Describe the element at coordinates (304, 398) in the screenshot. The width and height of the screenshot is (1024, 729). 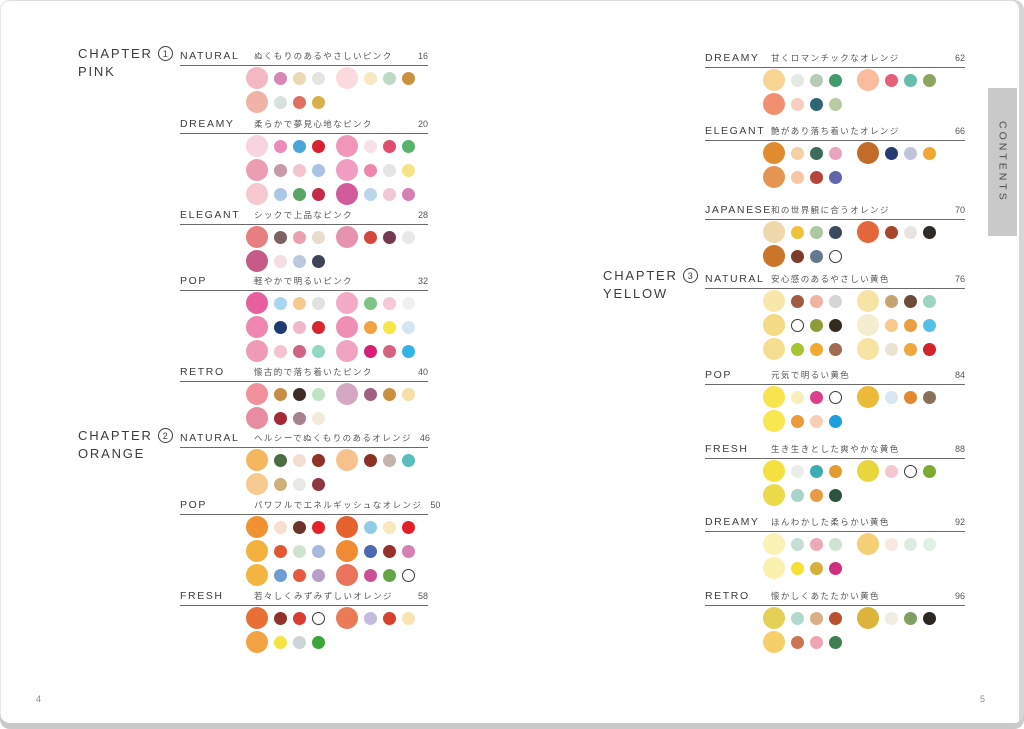
I see `toc-section-retro-40: RETRO 懐古的で落ち着いたピンク 40` at that location.